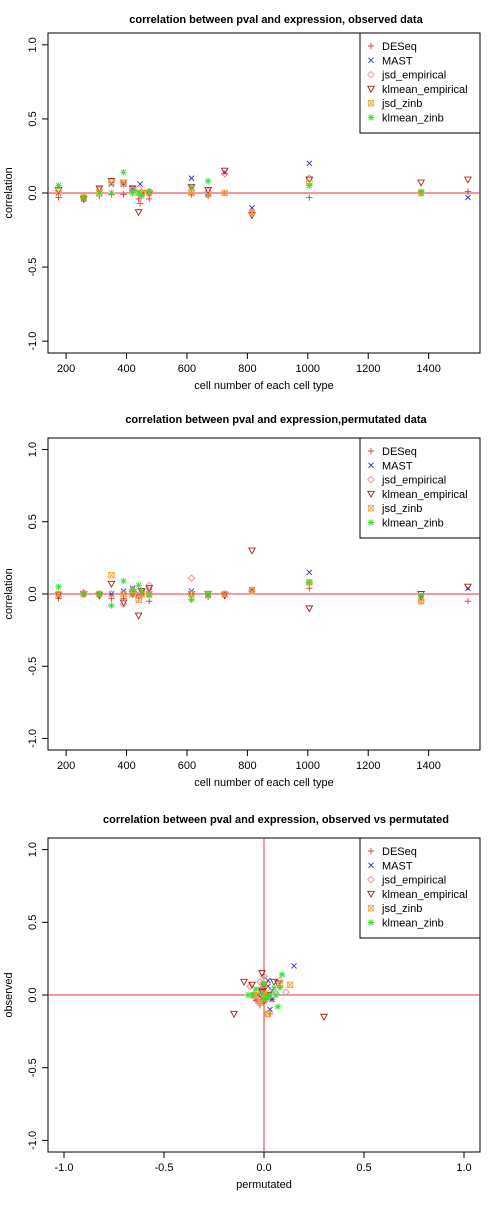 The height and width of the screenshot is (1205, 500). Describe the element at coordinates (397, 866) in the screenshot. I see `legend-label-MAST: MAST` at that location.